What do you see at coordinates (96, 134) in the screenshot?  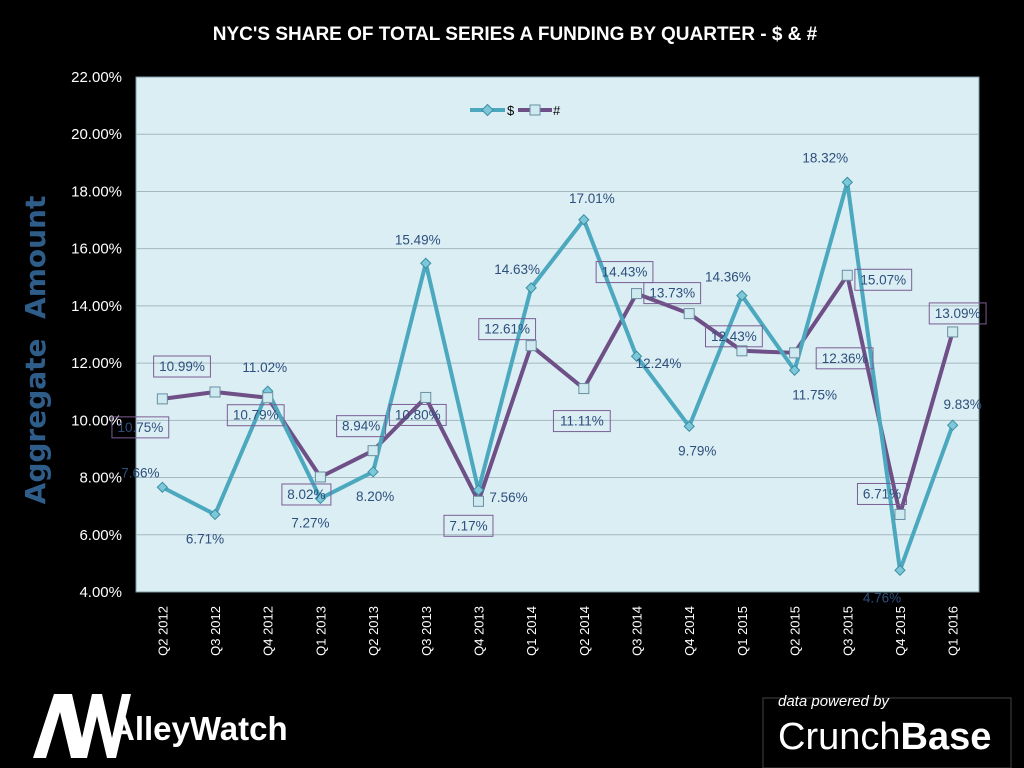 I see `y-tick-label: 20.00%` at bounding box center [96, 134].